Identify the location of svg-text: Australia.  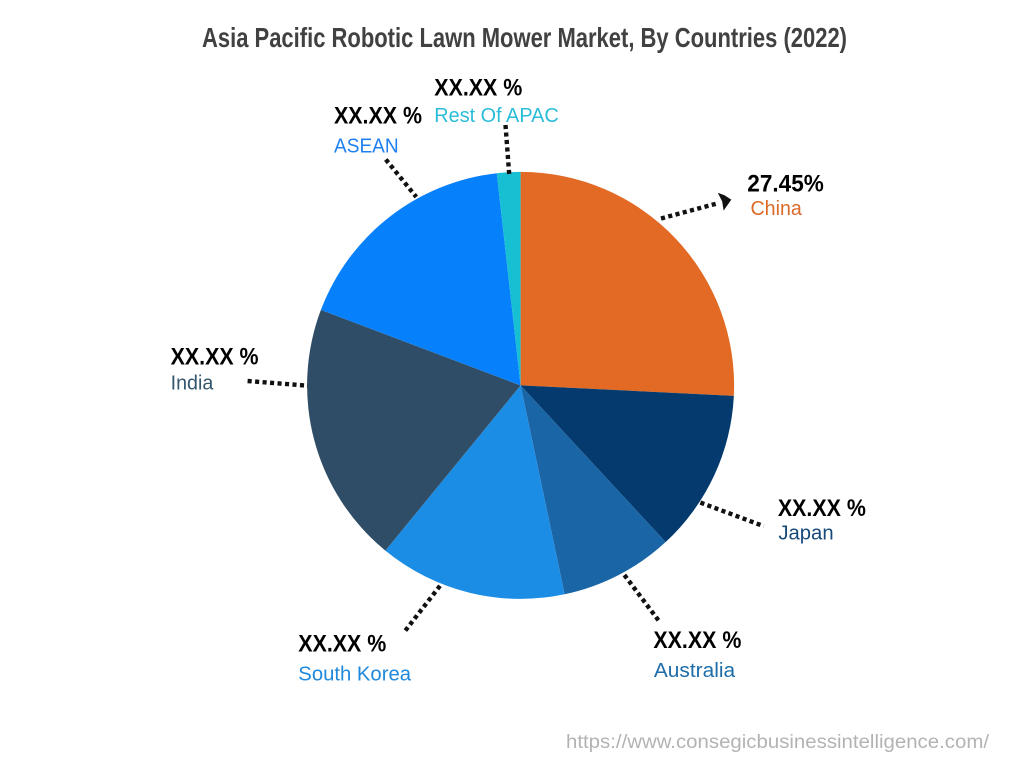
(695, 671).